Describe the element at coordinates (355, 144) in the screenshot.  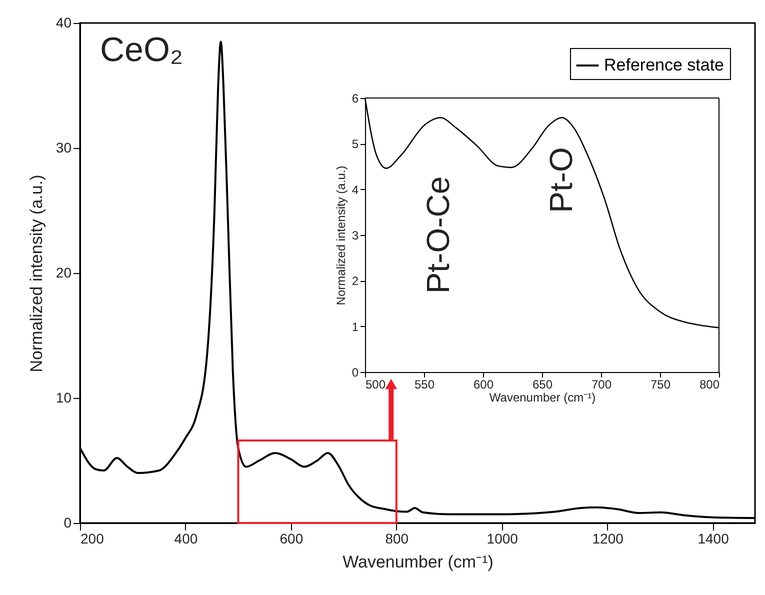
I see `y-tick-label: 5` at that location.